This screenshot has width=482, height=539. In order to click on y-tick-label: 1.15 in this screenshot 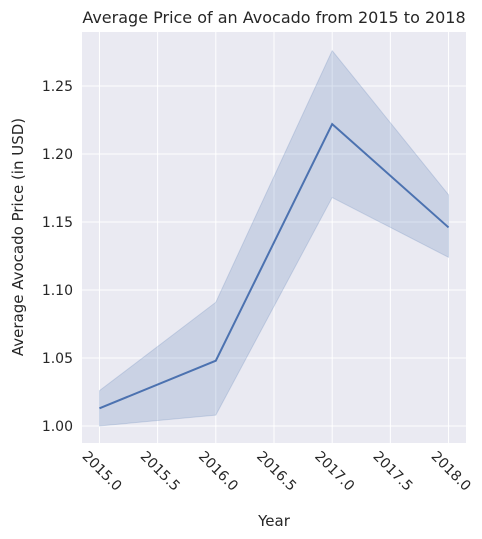, I will do `click(57, 223)`.